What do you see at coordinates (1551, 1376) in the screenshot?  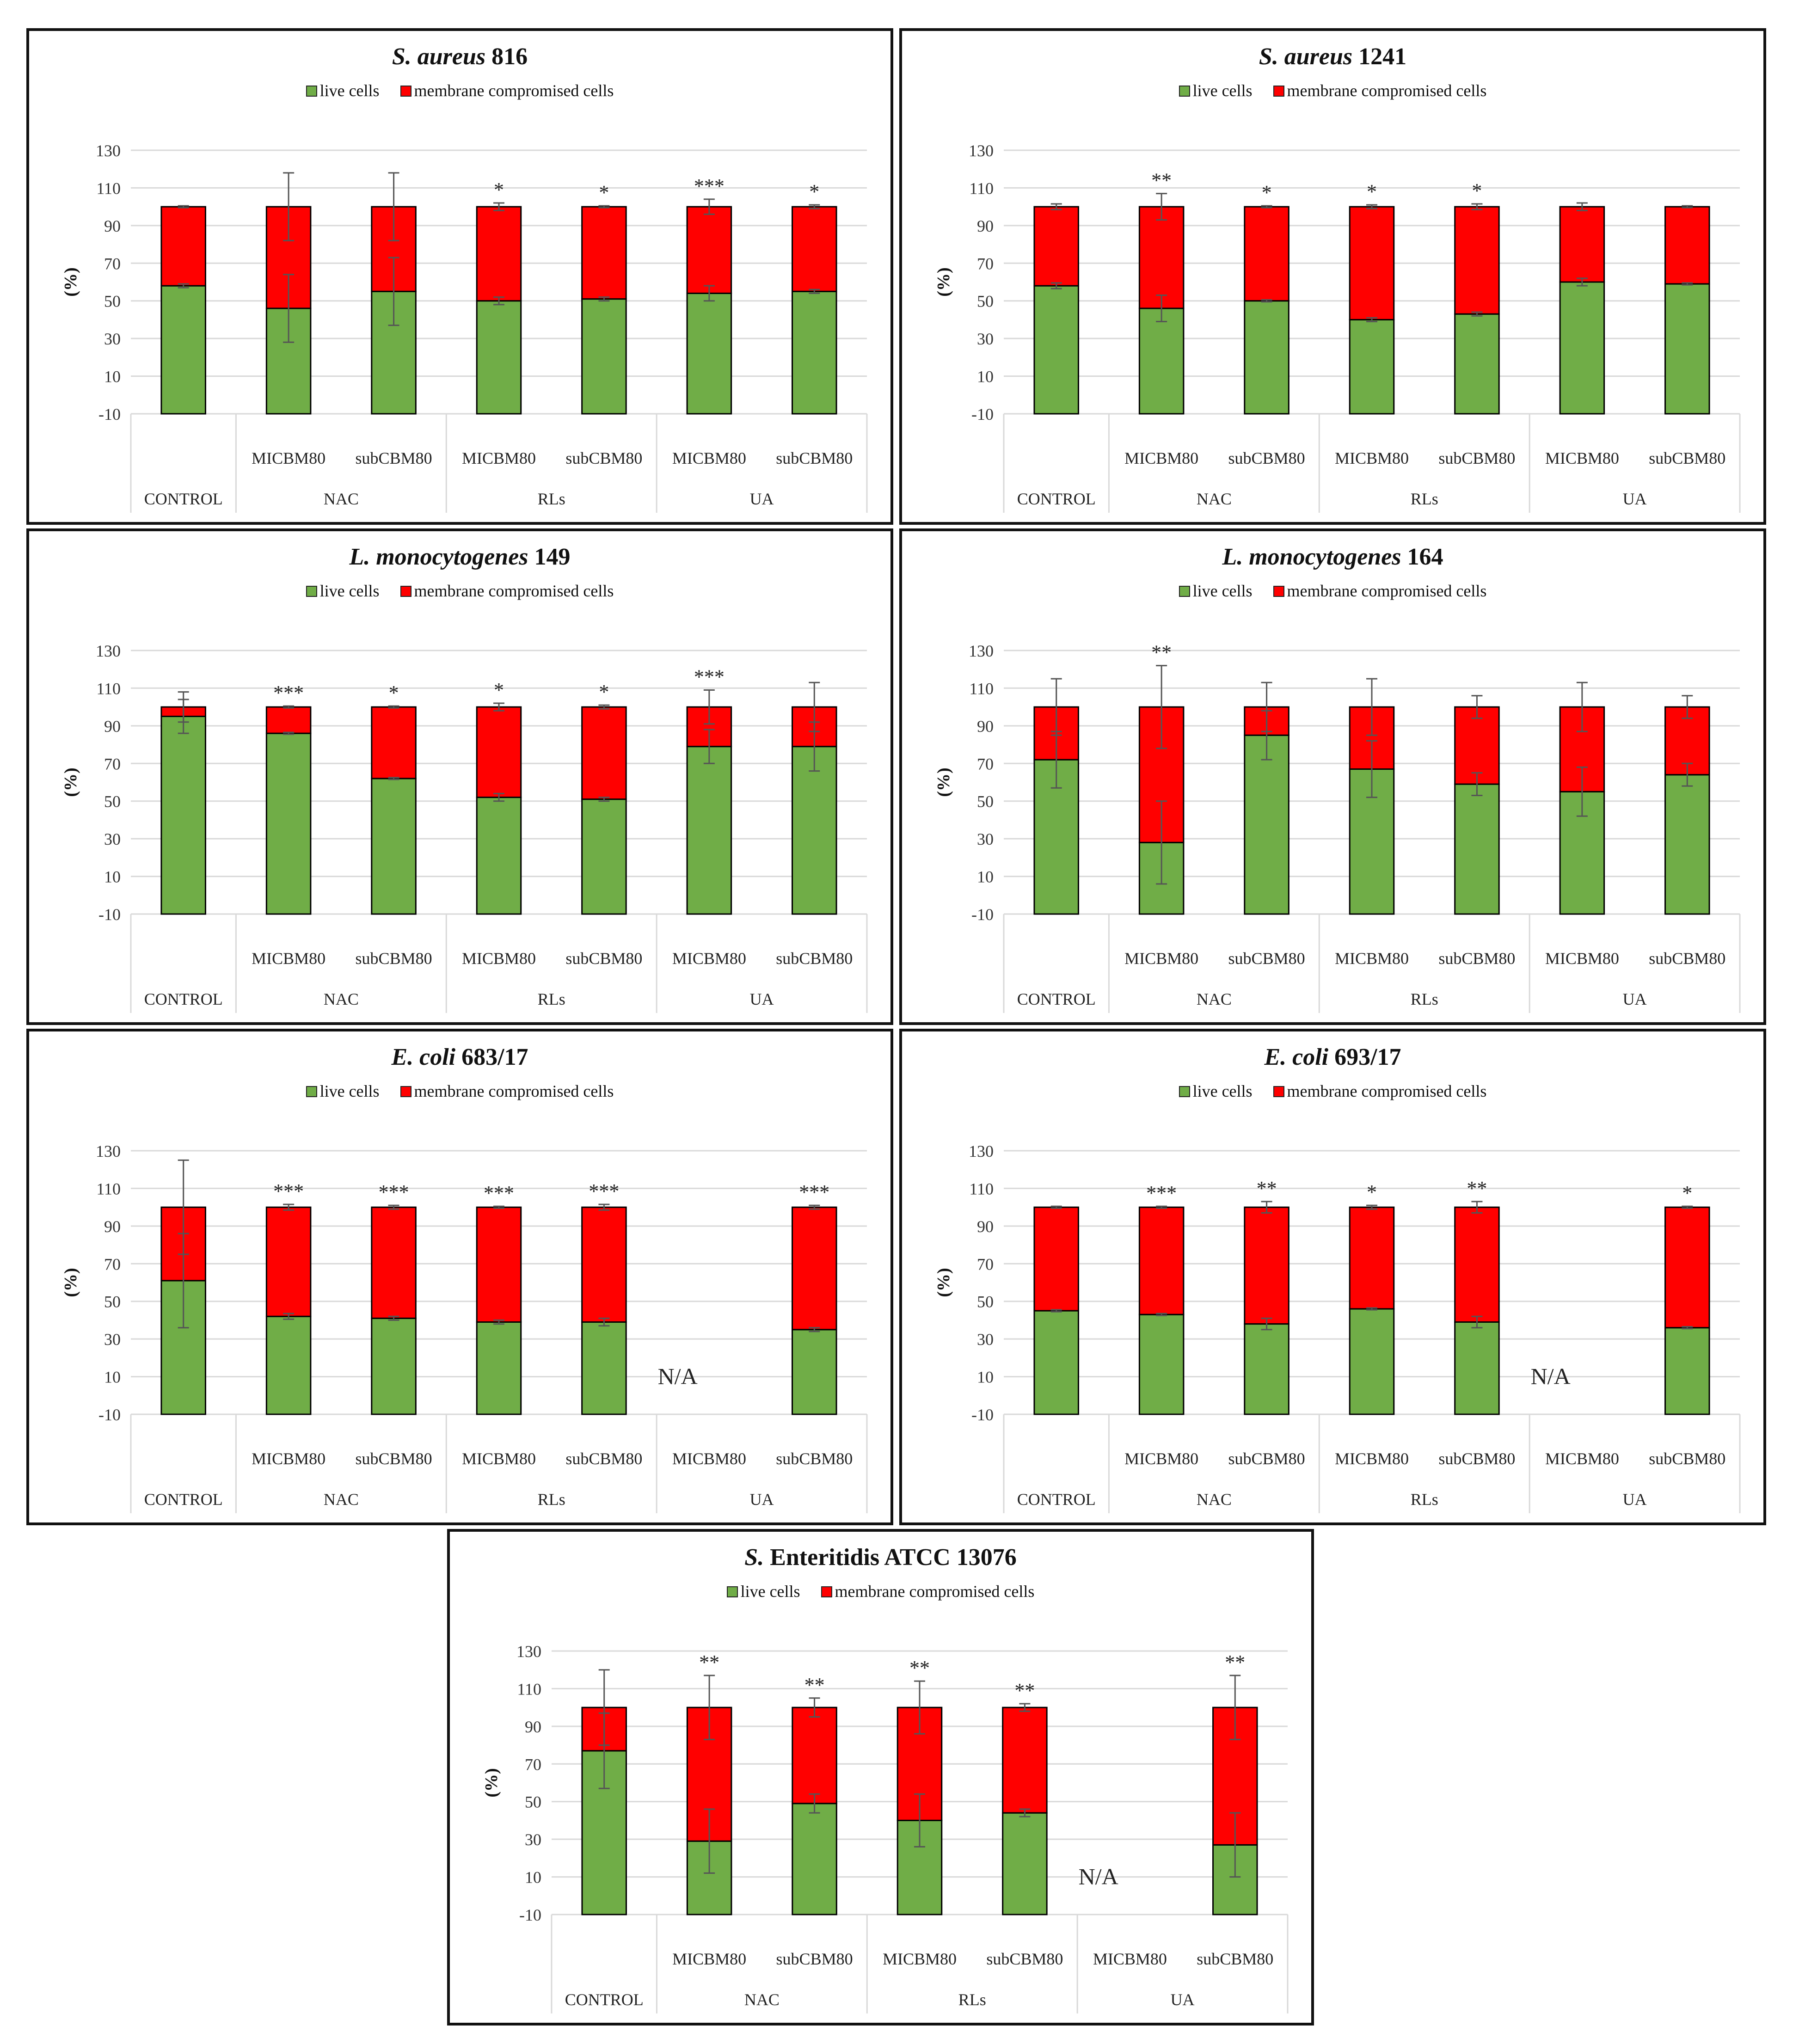 I see `na-label: N/A` at bounding box center [1551, 1376].